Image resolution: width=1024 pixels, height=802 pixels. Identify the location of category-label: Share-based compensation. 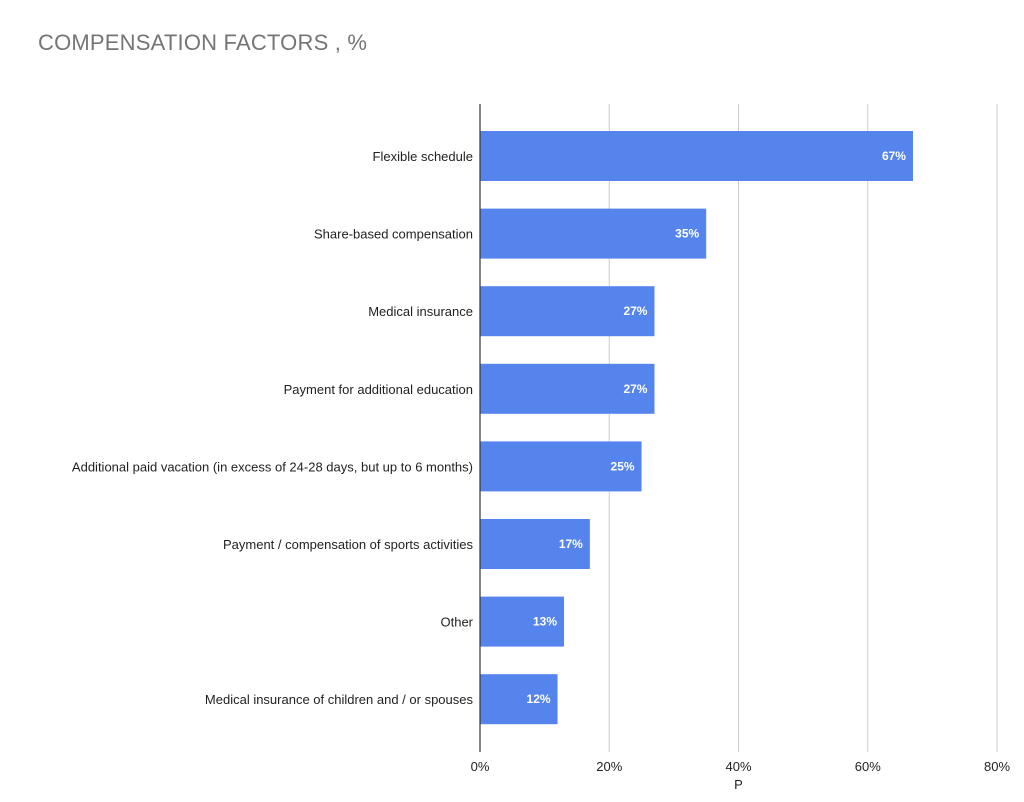
(393, 234).